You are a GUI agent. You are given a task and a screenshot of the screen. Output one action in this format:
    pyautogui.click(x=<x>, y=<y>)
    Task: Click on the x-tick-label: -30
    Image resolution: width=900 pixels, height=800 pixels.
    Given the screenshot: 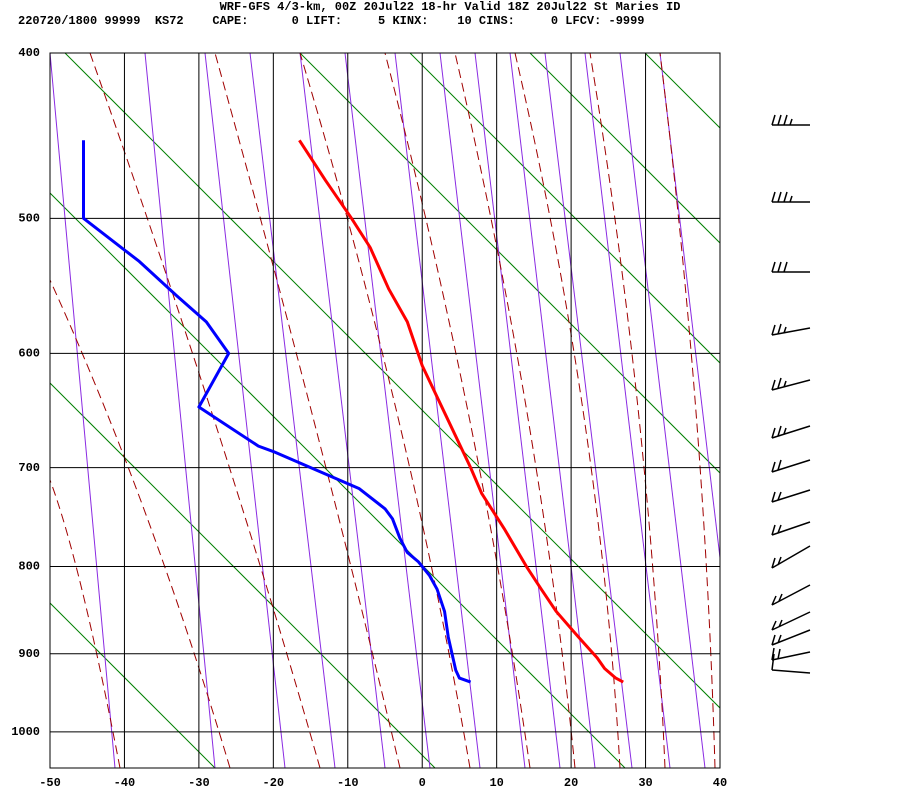 What is the action you would take?
    pyautogui.click(x=199, y=783)
    